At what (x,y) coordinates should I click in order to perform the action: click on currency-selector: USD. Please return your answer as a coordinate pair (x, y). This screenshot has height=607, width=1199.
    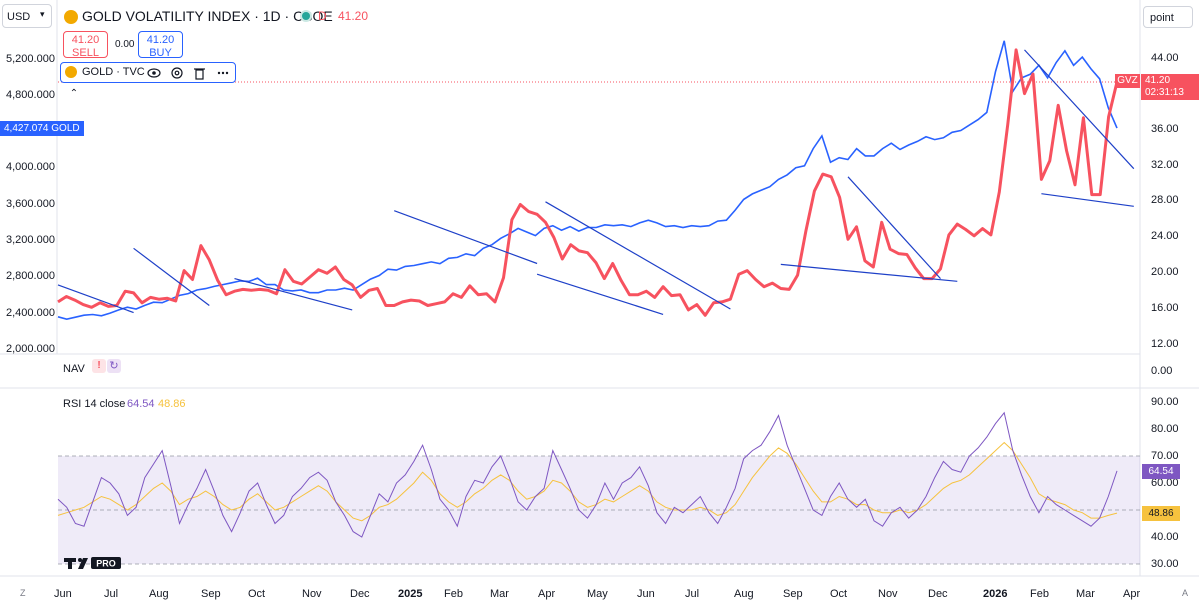
    Looking at the image, I should click on (27, 16).